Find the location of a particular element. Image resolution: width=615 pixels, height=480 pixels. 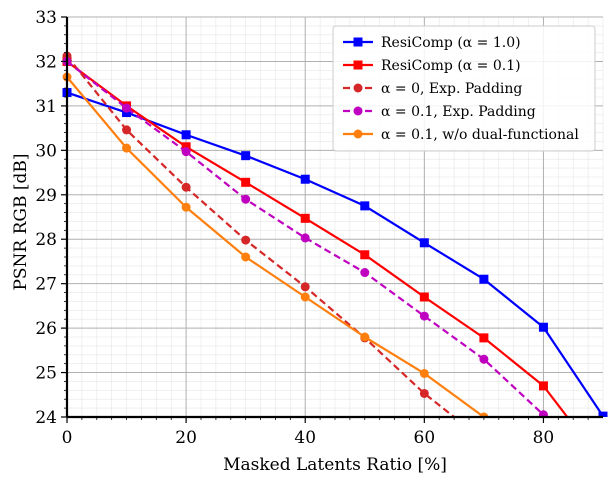

y-tick-label: 32 is located at coordinates (46, 62).